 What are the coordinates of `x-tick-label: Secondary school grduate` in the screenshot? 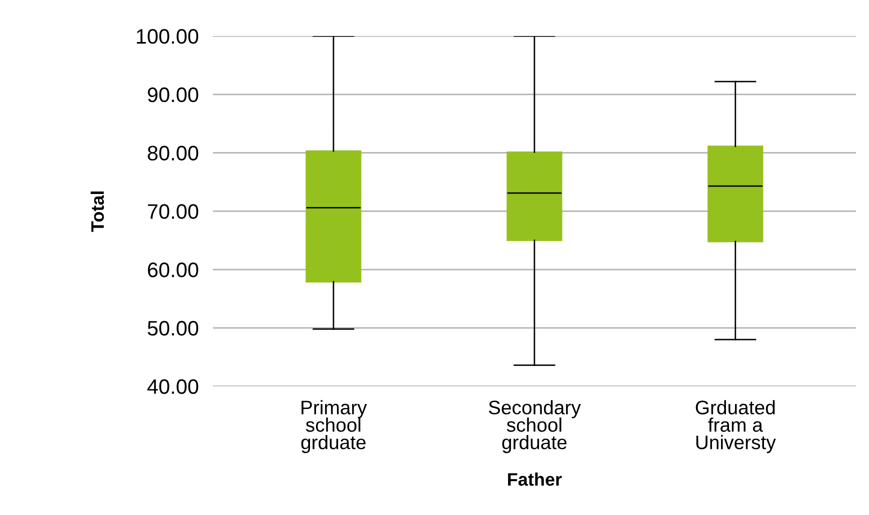 It's located at (534, 427).